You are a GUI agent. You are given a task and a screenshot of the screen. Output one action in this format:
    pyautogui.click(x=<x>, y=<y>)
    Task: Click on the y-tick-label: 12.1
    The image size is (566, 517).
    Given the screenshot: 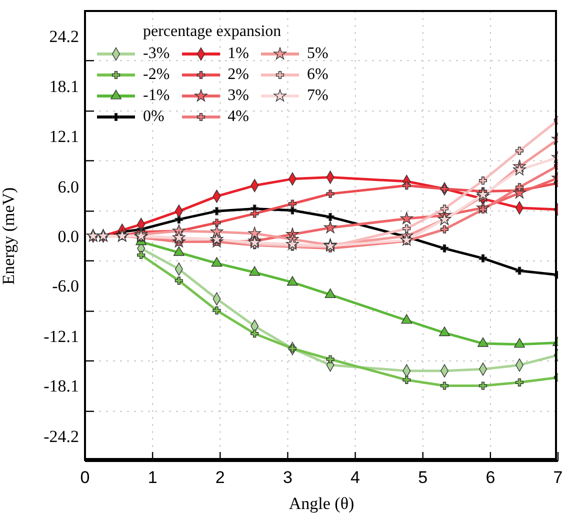 What is the action you would take?
    pyautogui.click(x=64, y=136)
    